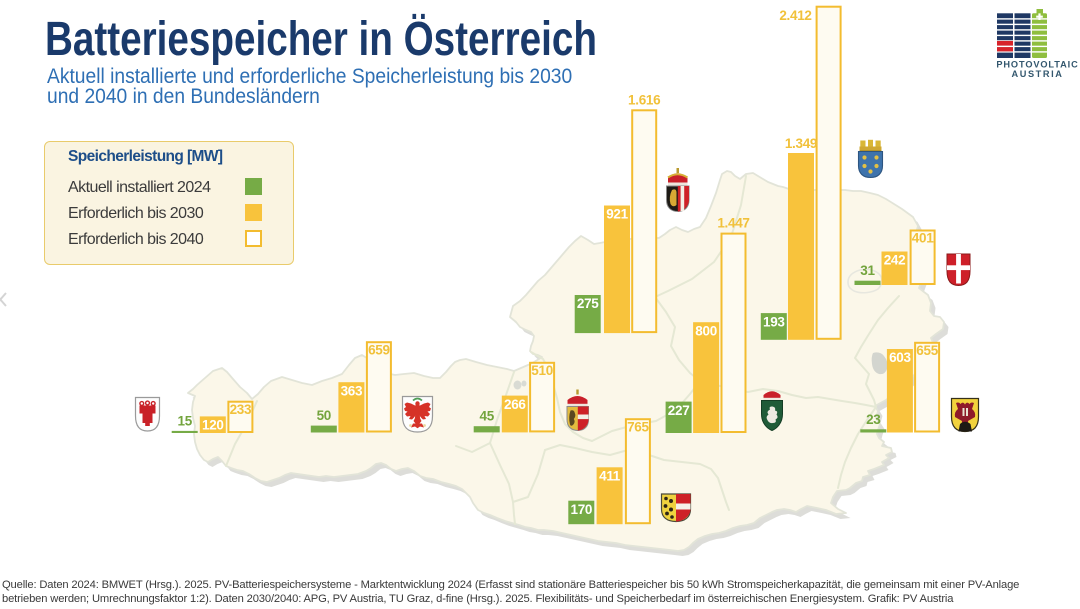  Describe the element at coordinates (486, 416) in the screenshot. I see `svg-text: 45` at that location.